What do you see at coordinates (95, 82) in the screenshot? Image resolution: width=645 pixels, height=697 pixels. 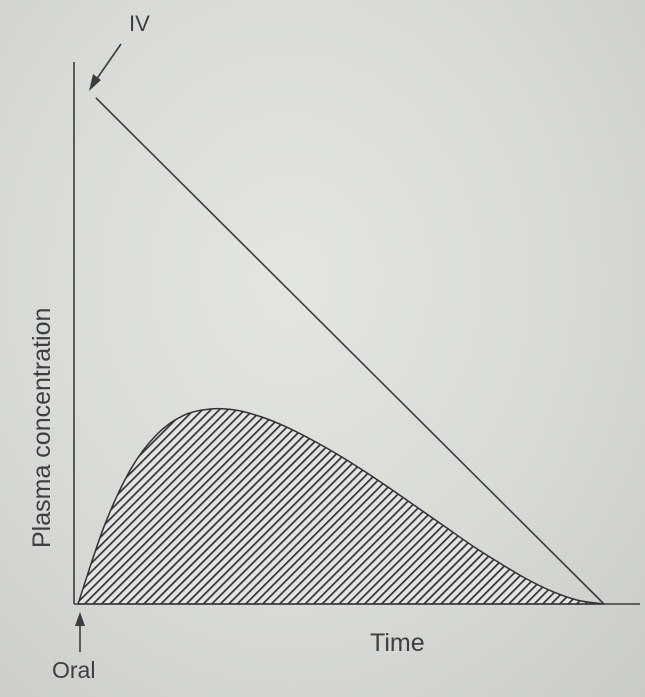 I see `iv-arrow-head` at bounding box center [95, 82].